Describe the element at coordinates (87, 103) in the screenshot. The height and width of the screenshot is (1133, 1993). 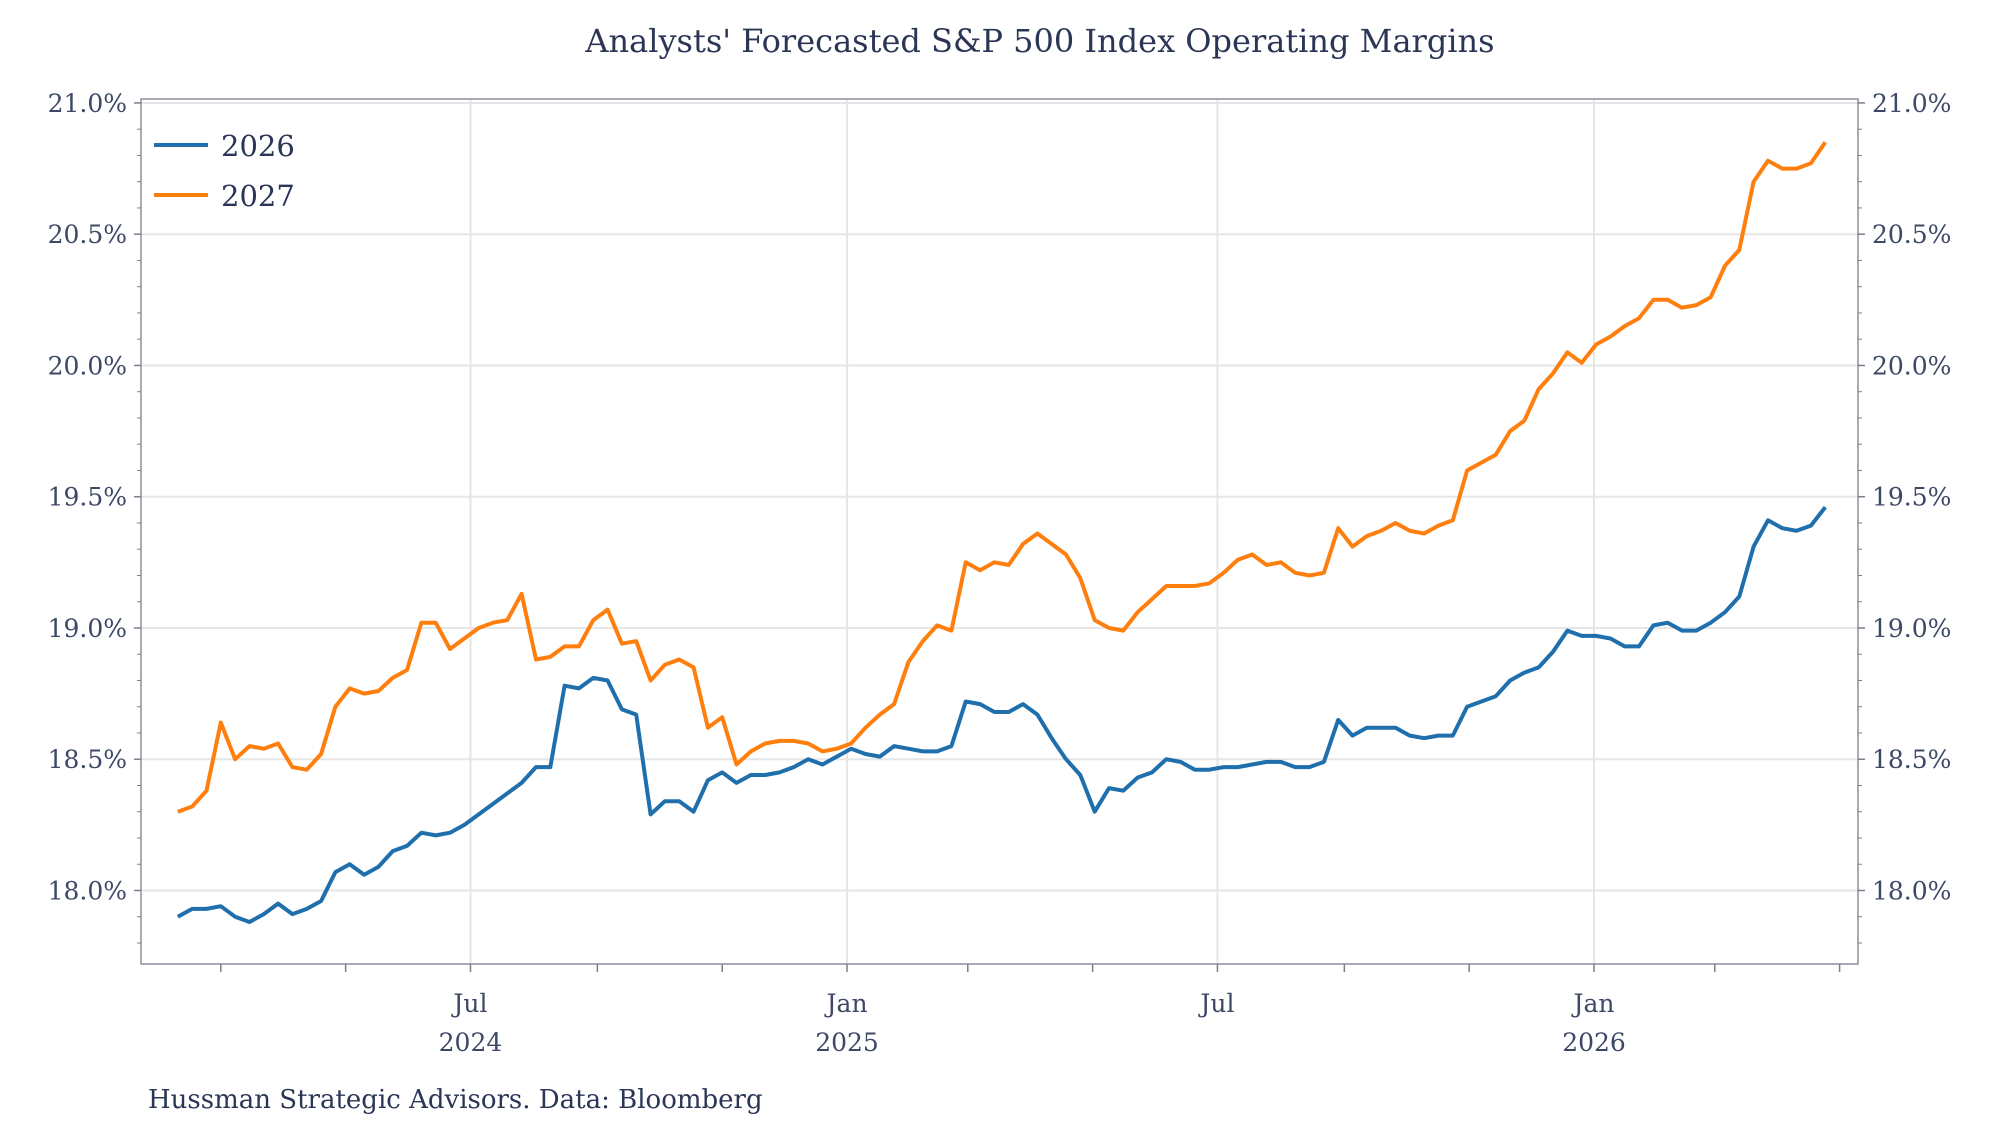
I see `y-tick-label-left: 21.0%` at that location.